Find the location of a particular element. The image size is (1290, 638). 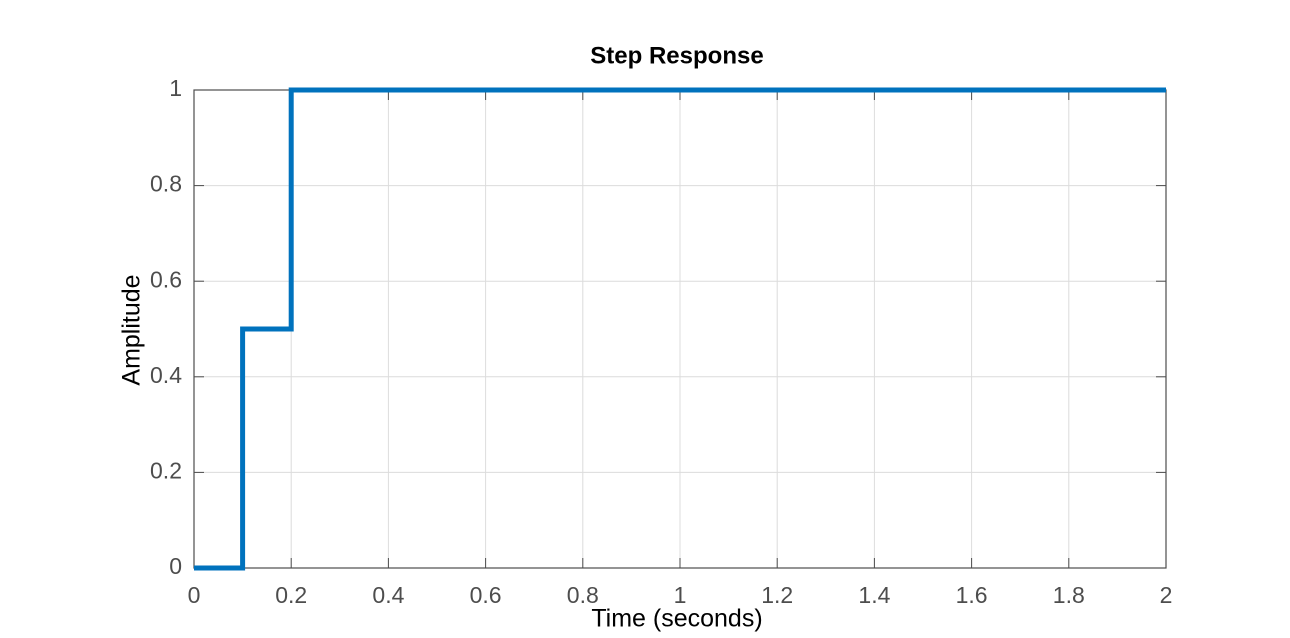

y-tick-label: 0.6 is located at coordinates (166, 279).